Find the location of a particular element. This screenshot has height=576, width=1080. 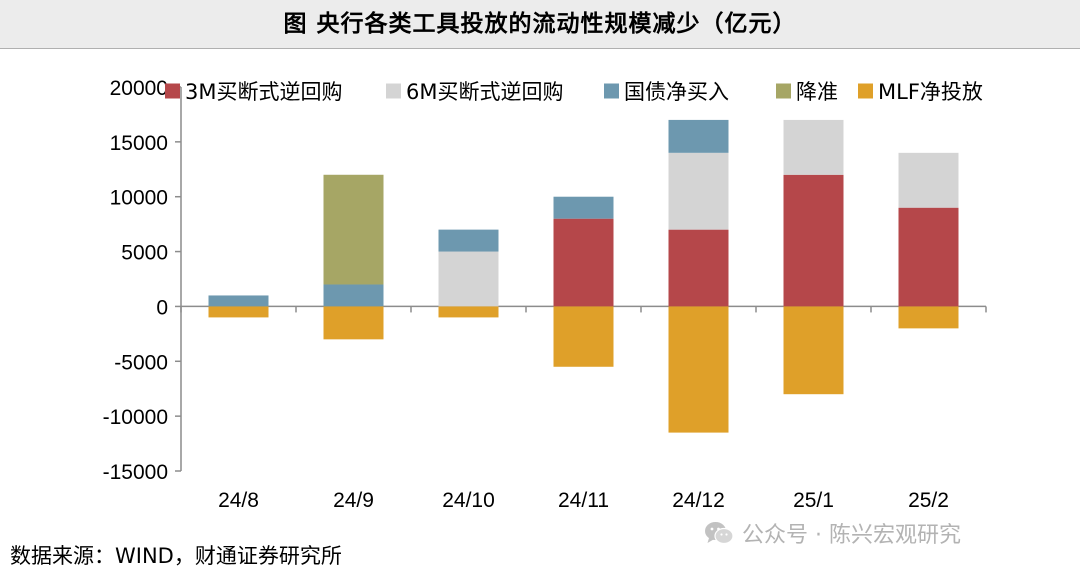

watermark: 公众号 · 陈兴宏观研究 is located at coordinates (832, 533).